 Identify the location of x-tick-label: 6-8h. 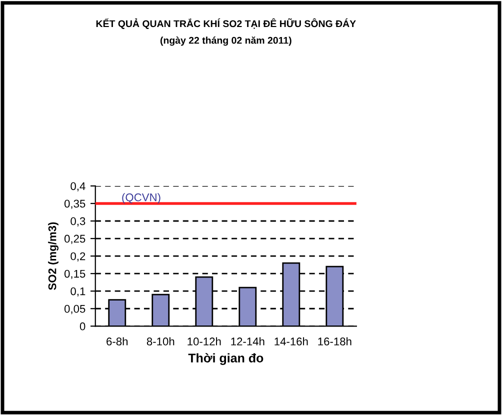
(117, 341).